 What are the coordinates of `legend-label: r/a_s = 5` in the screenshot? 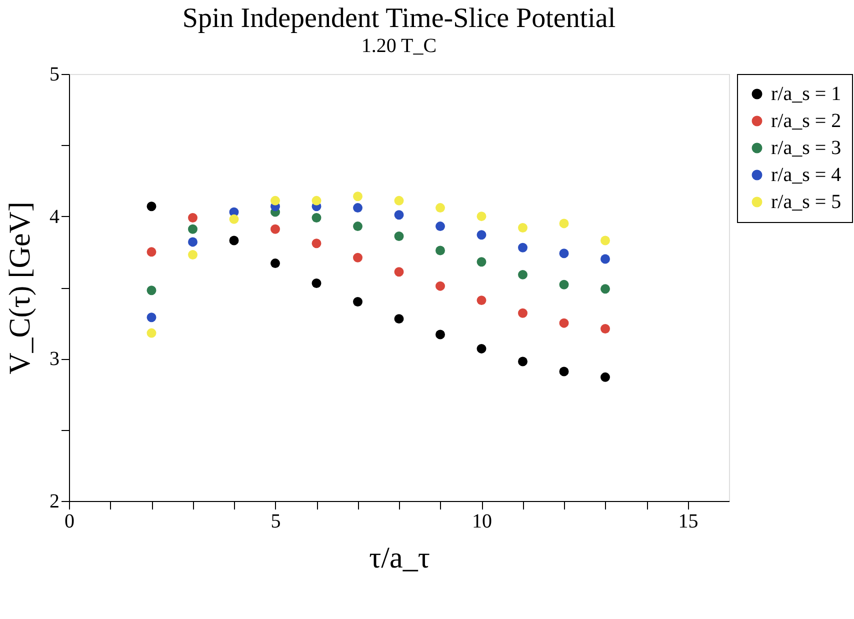 It's located at (806, 202).